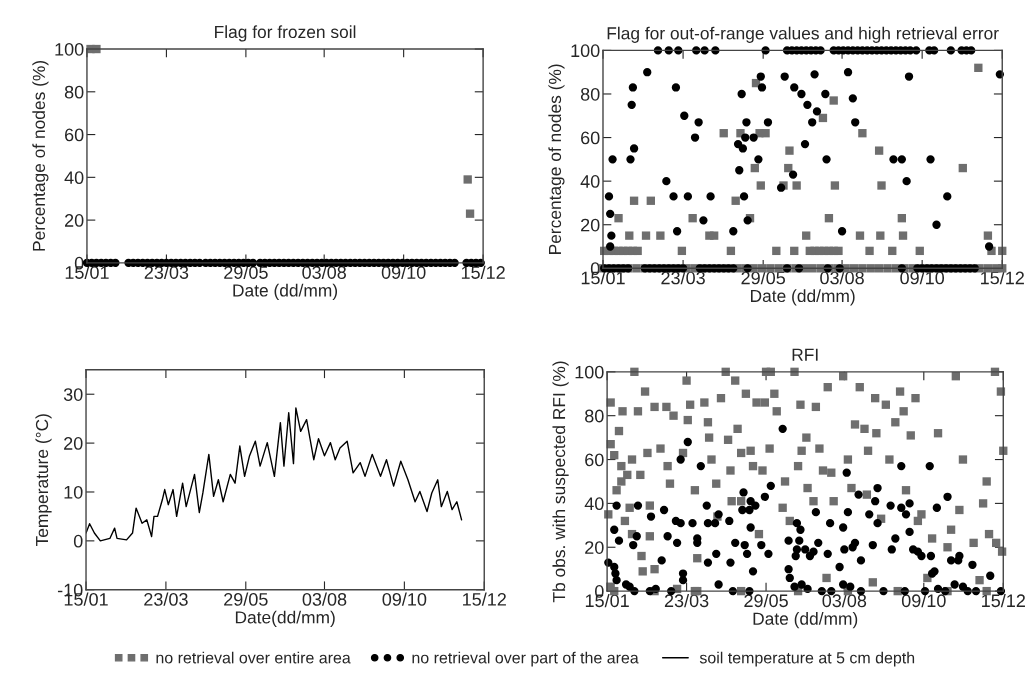  I want to click on y-axis-title: Temperature (°C), so click(43, 480).